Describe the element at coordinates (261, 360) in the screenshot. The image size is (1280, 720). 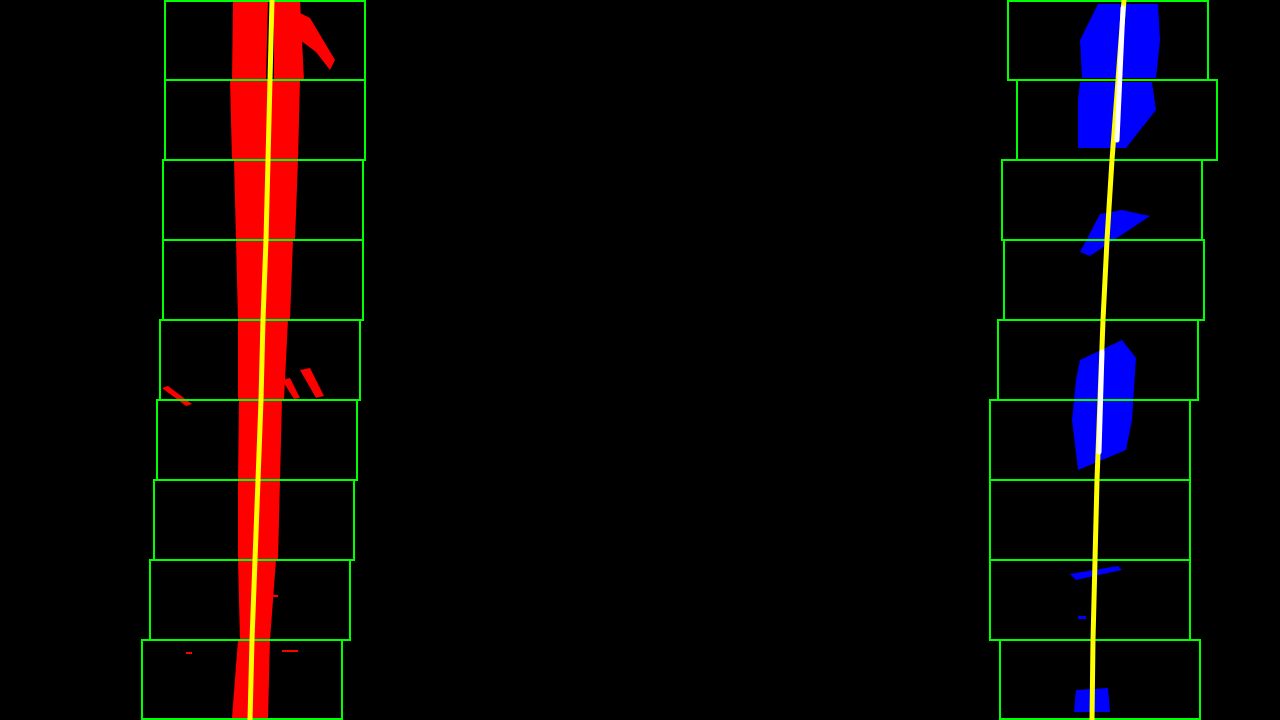
I see `left-fit-curve` at that location.